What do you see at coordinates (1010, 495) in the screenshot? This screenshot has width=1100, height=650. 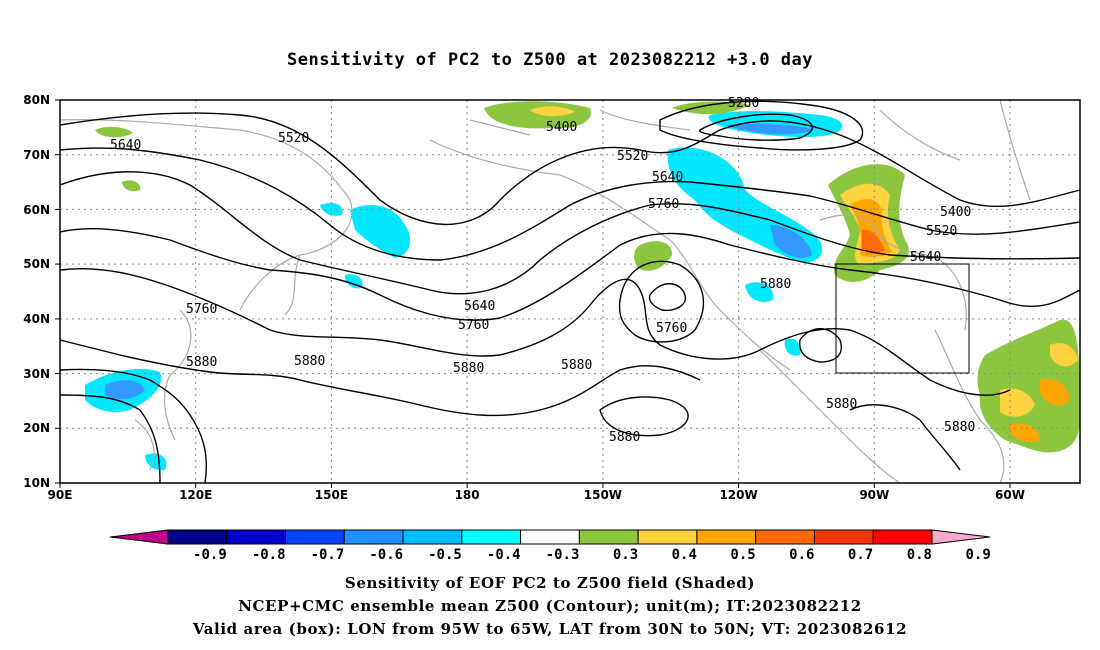 I see `lon-label: 60W` at bounding box center [1010, 495].